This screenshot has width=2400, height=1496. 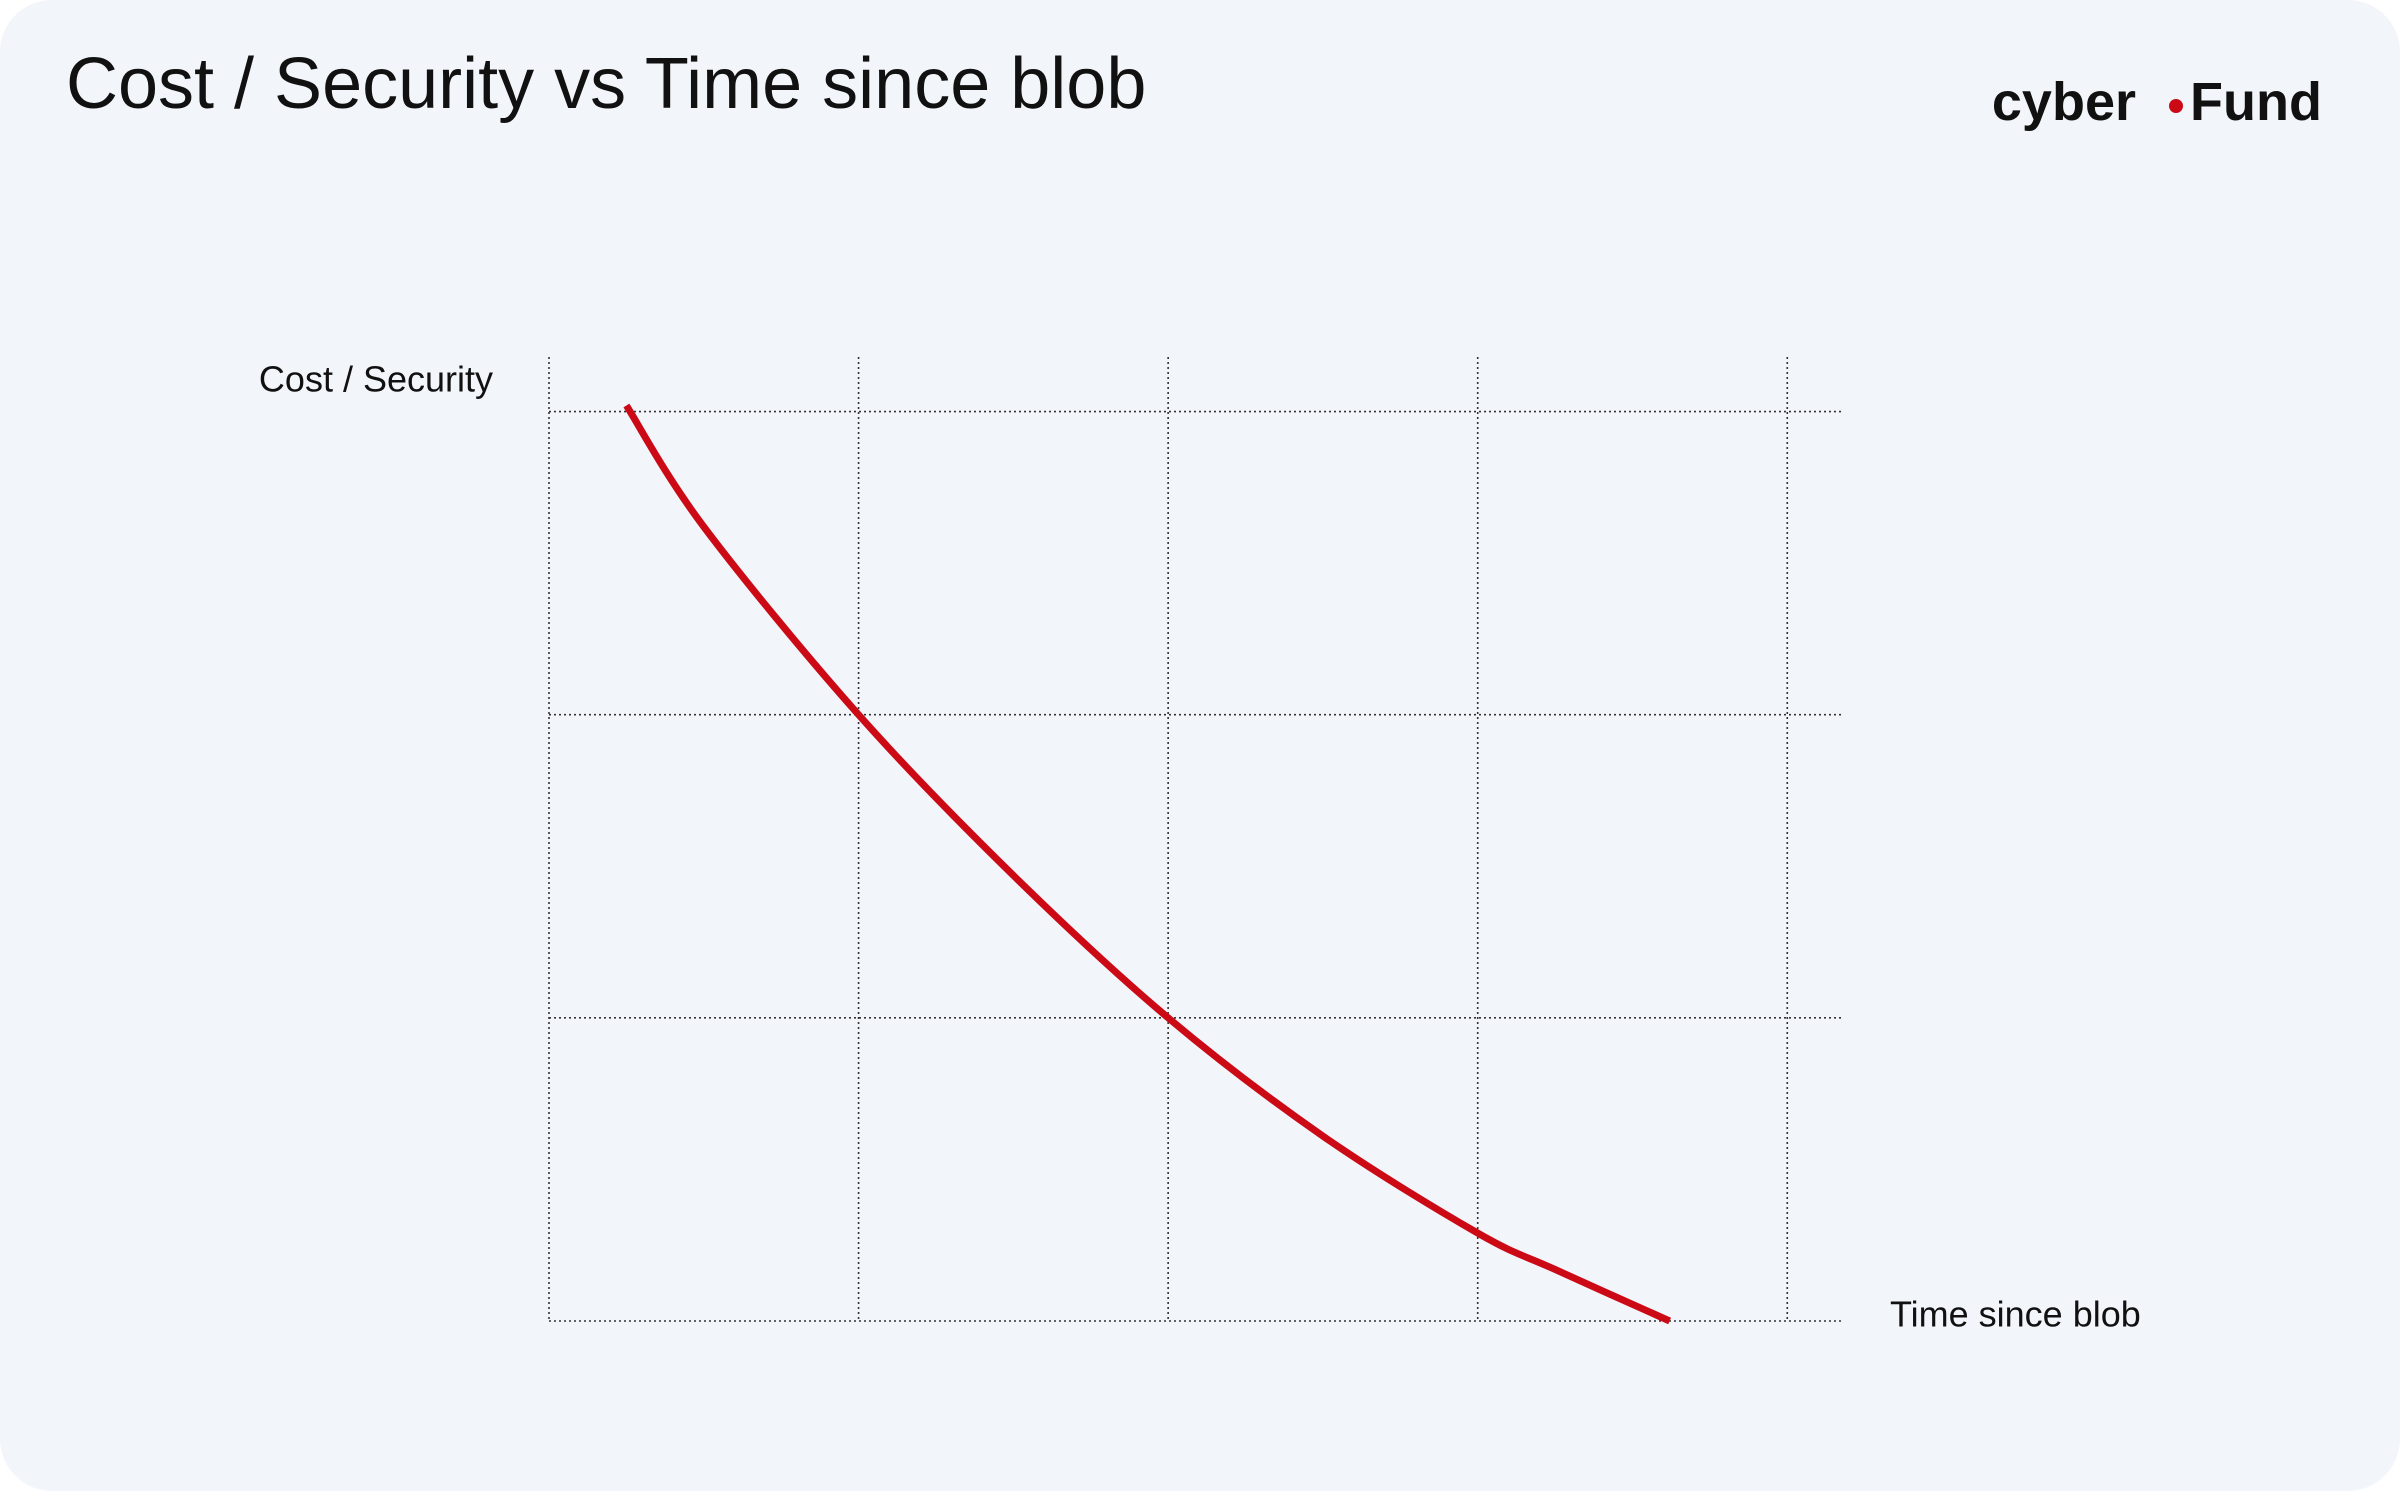 I want to click on logo-right: Fund, so click(x=2256, y=102).